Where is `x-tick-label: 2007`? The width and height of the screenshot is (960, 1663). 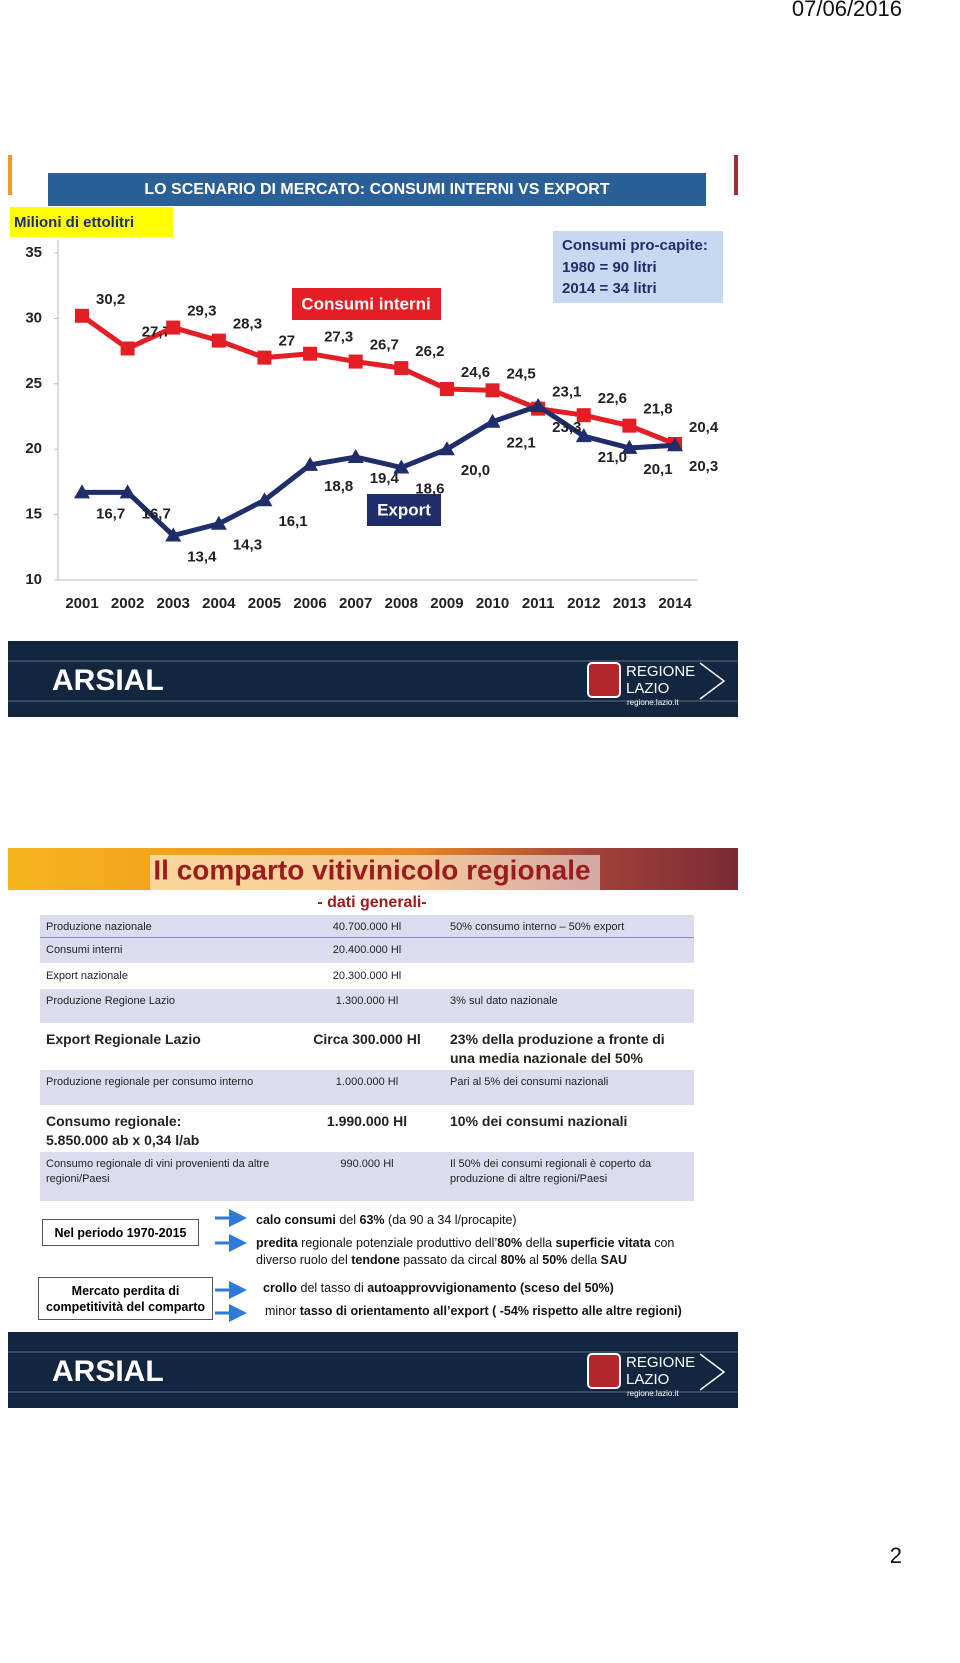
x-tick-label: 2007 is located at coordinates (355, 603).